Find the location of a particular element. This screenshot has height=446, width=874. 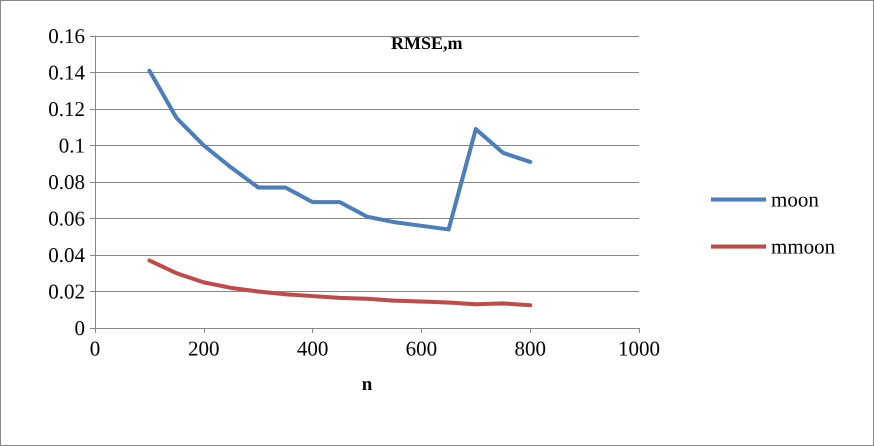

y-tick-label: 0.08 is located at coordinates (66, 182).